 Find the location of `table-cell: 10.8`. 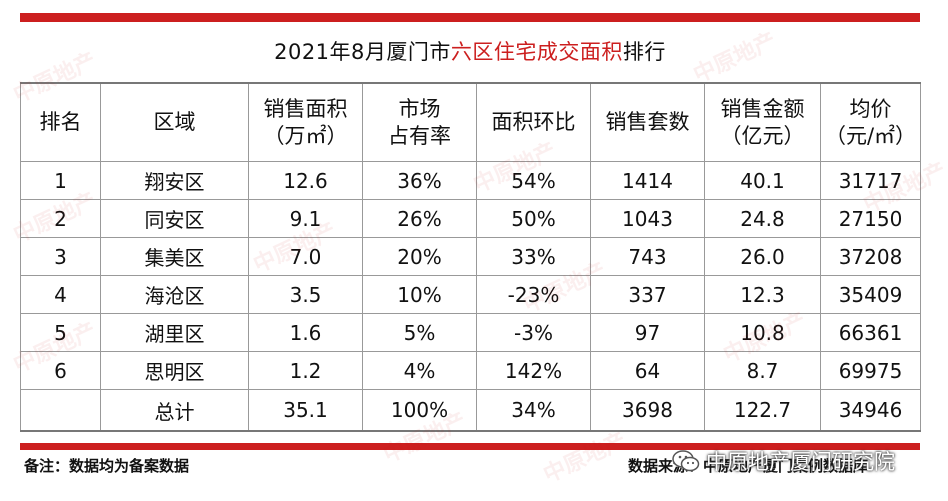

table-cell: 10.8 is located at coordinates (762, 332).